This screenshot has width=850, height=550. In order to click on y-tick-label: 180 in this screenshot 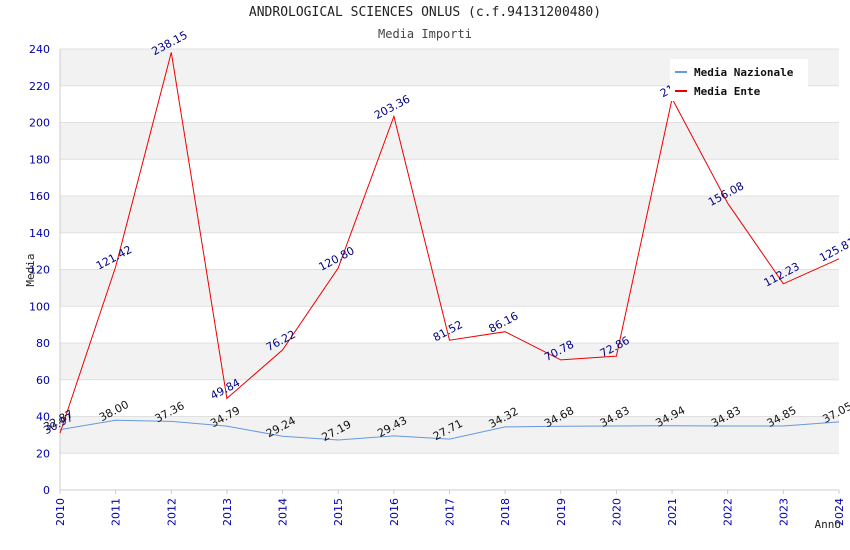, I will do `click(39, 159)`.